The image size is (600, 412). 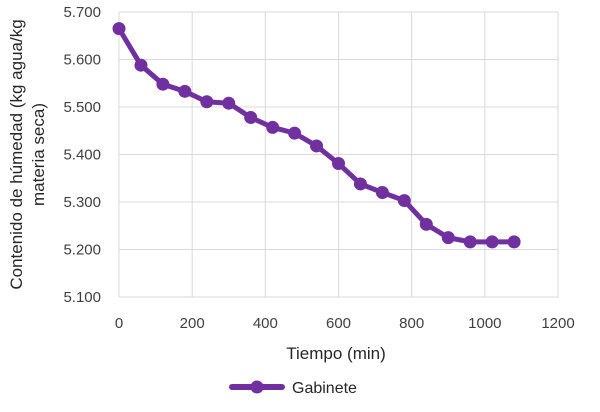 I want to click on y-tick-label: 5.600, so click(x=82, y=60).